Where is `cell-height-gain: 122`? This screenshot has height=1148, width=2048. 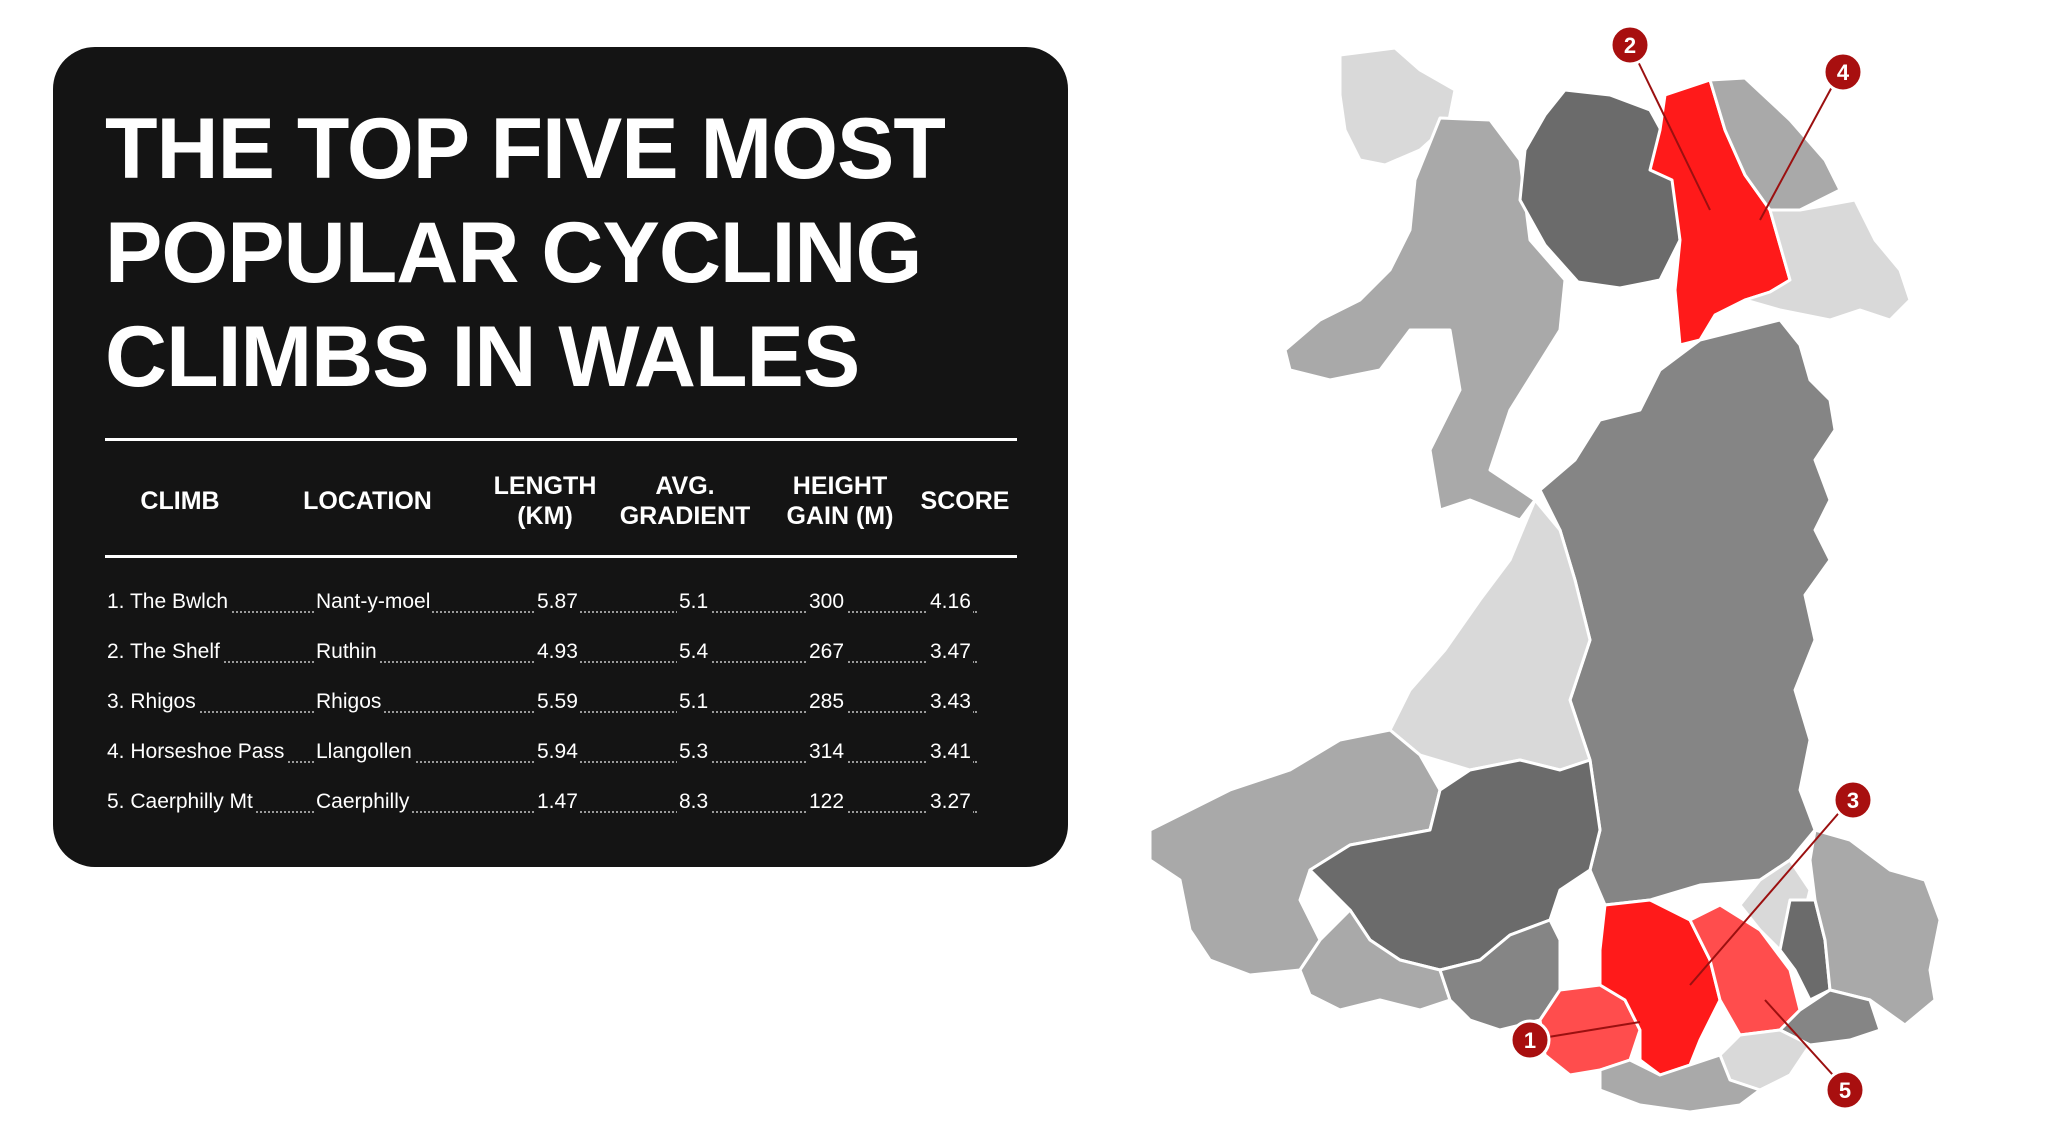 cell-height-gain: 122 is located at coordinates (827, 802).